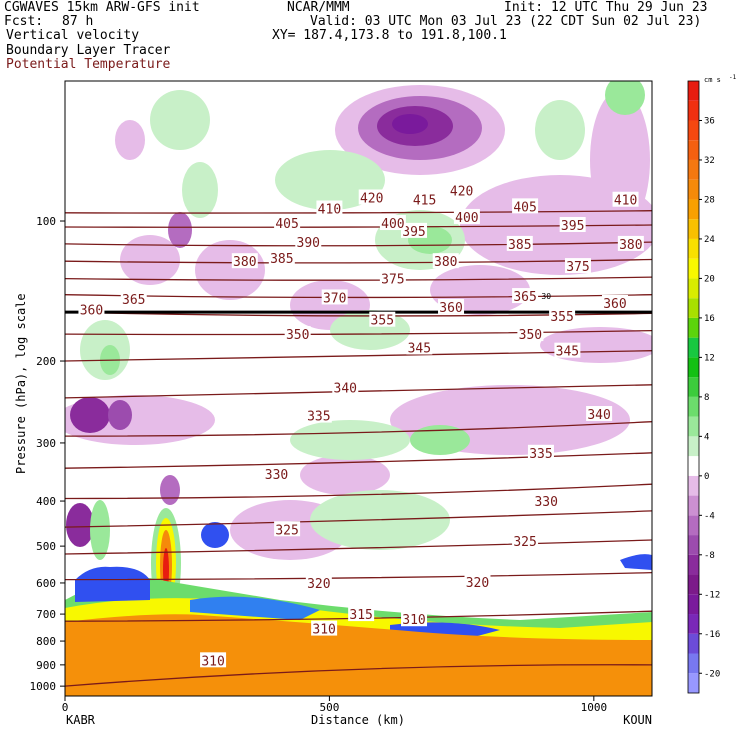  What do you see at coordinates (424, 201) in the screenshot?
I see `contour-label: 415` at bounding box center [424, 201].